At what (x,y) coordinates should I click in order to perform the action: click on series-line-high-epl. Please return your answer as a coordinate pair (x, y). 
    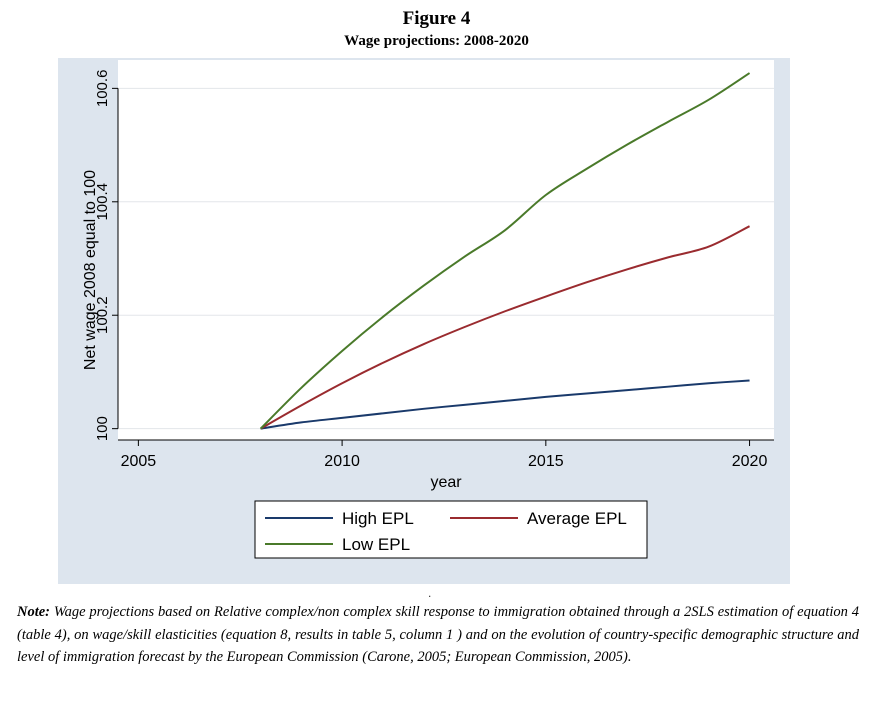
    Looking at the image, I should click on (505, 404).